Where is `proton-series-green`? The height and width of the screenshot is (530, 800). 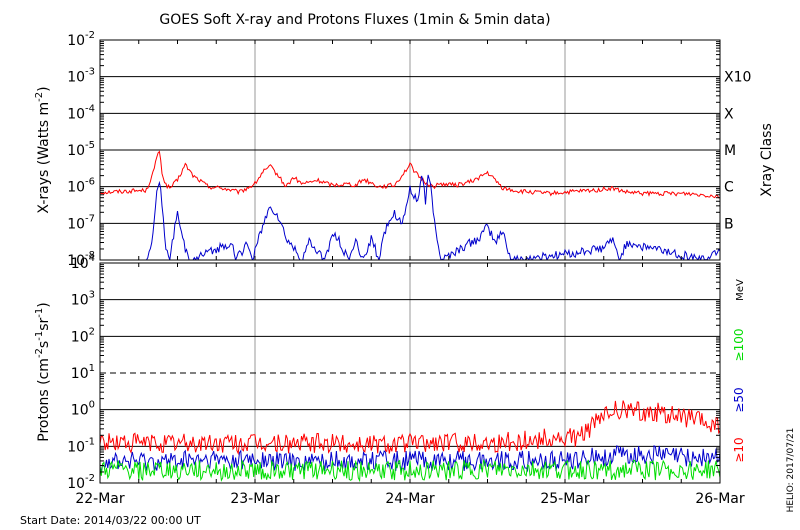
proton-series-green is located at coordinates (410, 470).